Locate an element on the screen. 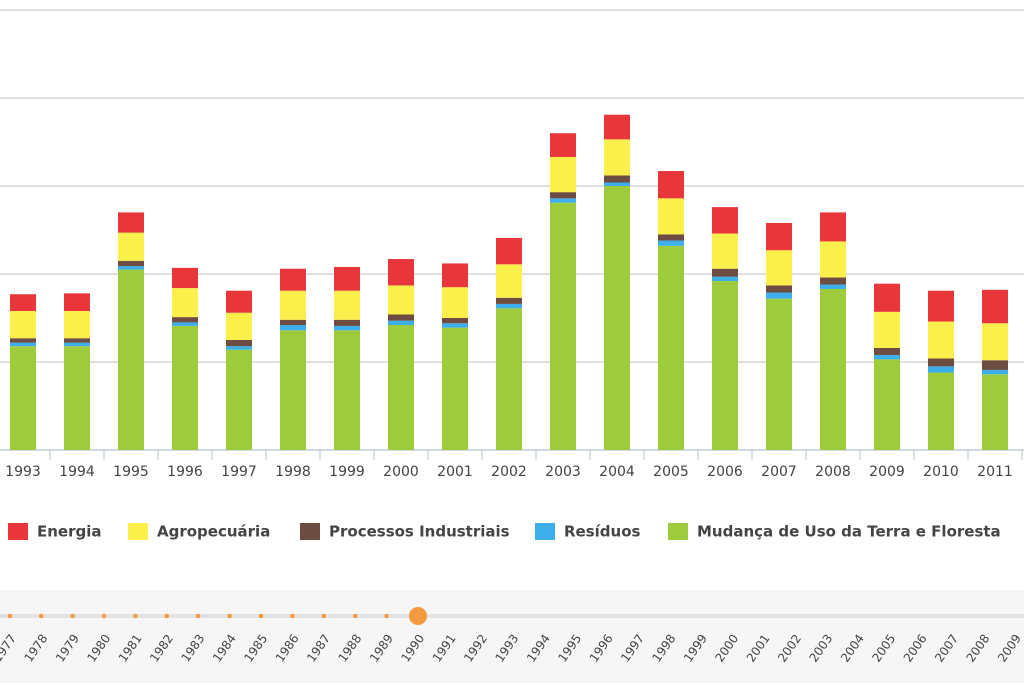 The width and height of the screenshot is (1024, 687). x-tick-label: 2000 is located at coordinates (401, 472).